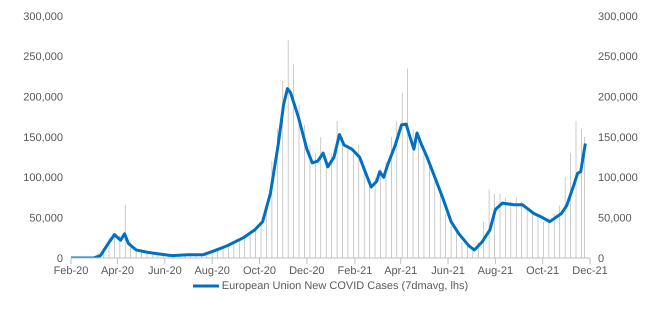 The image size is (661, 330). I want to click on y2-tick-label: 150,000, so click(618, 138).